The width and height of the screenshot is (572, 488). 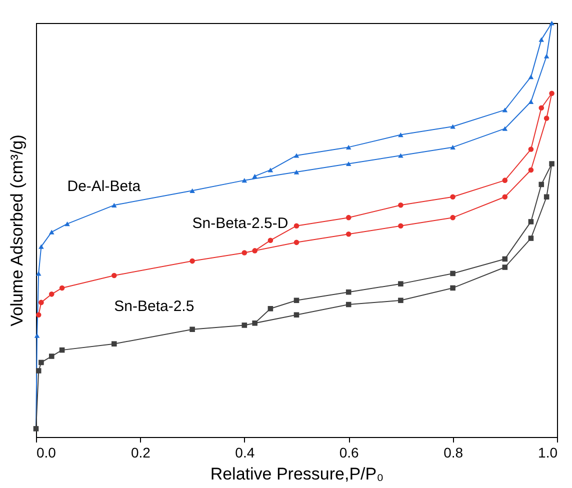 What do you see at coordinates (548, 452) in the screenshot?
I see `x-tick-label: 1.0` at bounding box center [548, 452].